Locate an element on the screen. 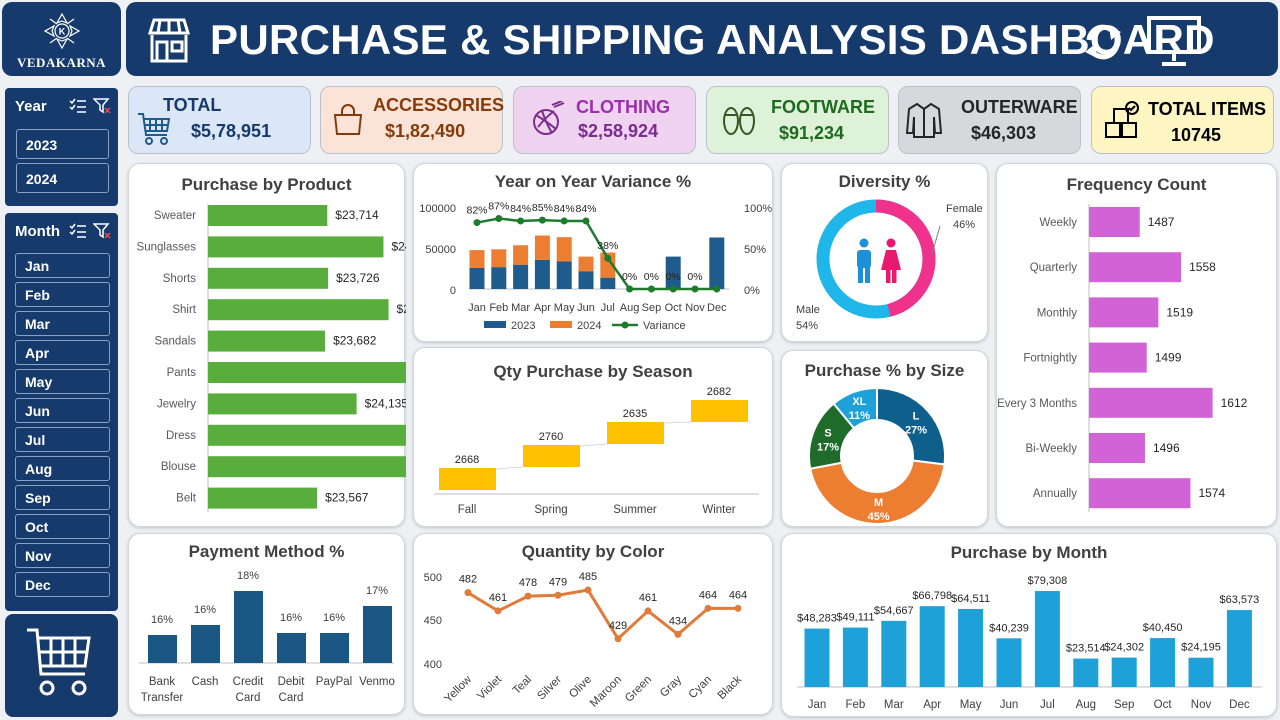 Image resolution: width=1280 pixels, height=720 pixels. kpi-accessories: ACCESSORIES $1,82,490 is located at coordinates (412, 120).